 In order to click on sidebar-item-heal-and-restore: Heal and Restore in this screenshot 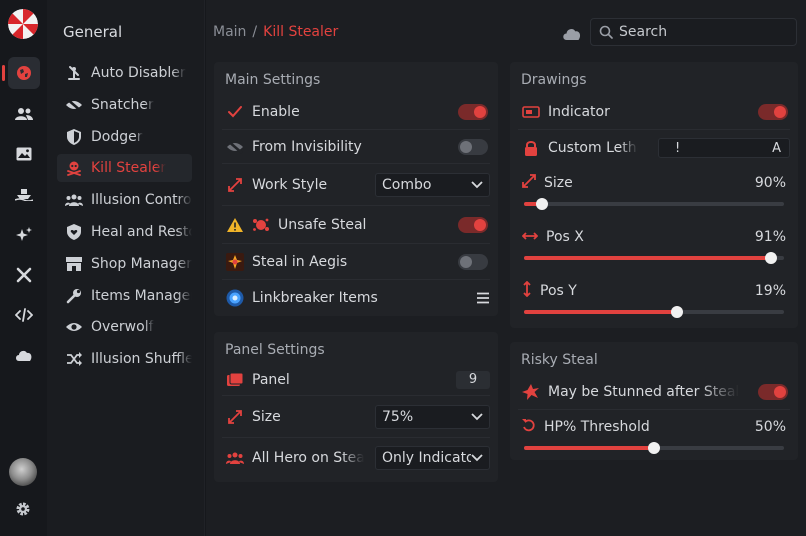, I will do `click(124, 232)`.